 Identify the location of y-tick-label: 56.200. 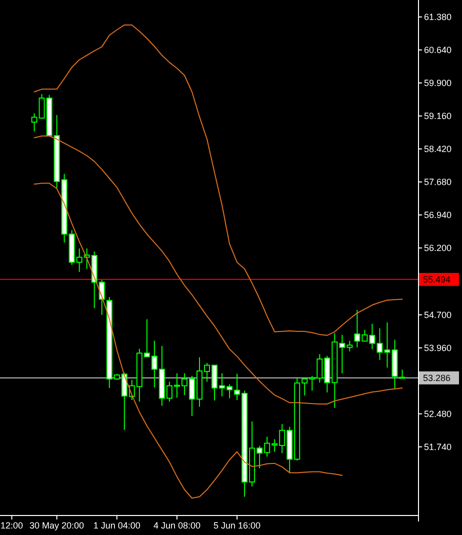
(438, 247).